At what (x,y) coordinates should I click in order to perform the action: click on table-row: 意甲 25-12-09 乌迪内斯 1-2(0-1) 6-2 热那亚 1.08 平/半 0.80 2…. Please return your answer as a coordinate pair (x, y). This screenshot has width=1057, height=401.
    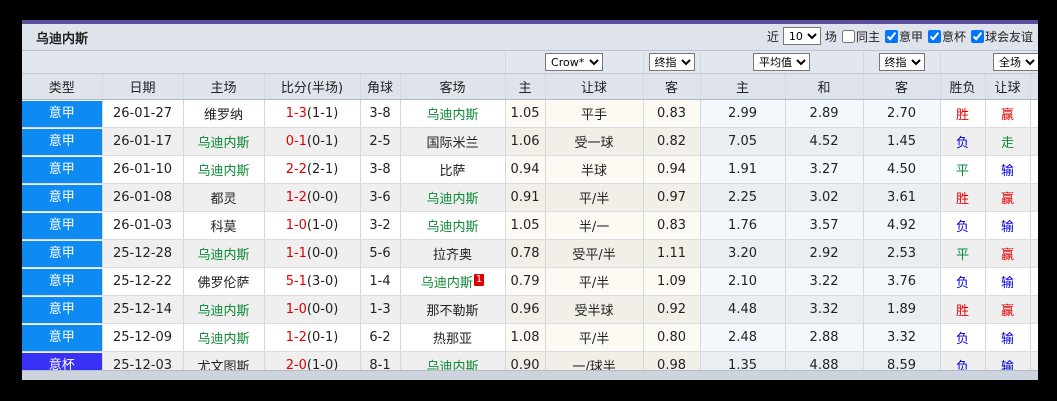
    Looking at the image, I should click on (530, 337).